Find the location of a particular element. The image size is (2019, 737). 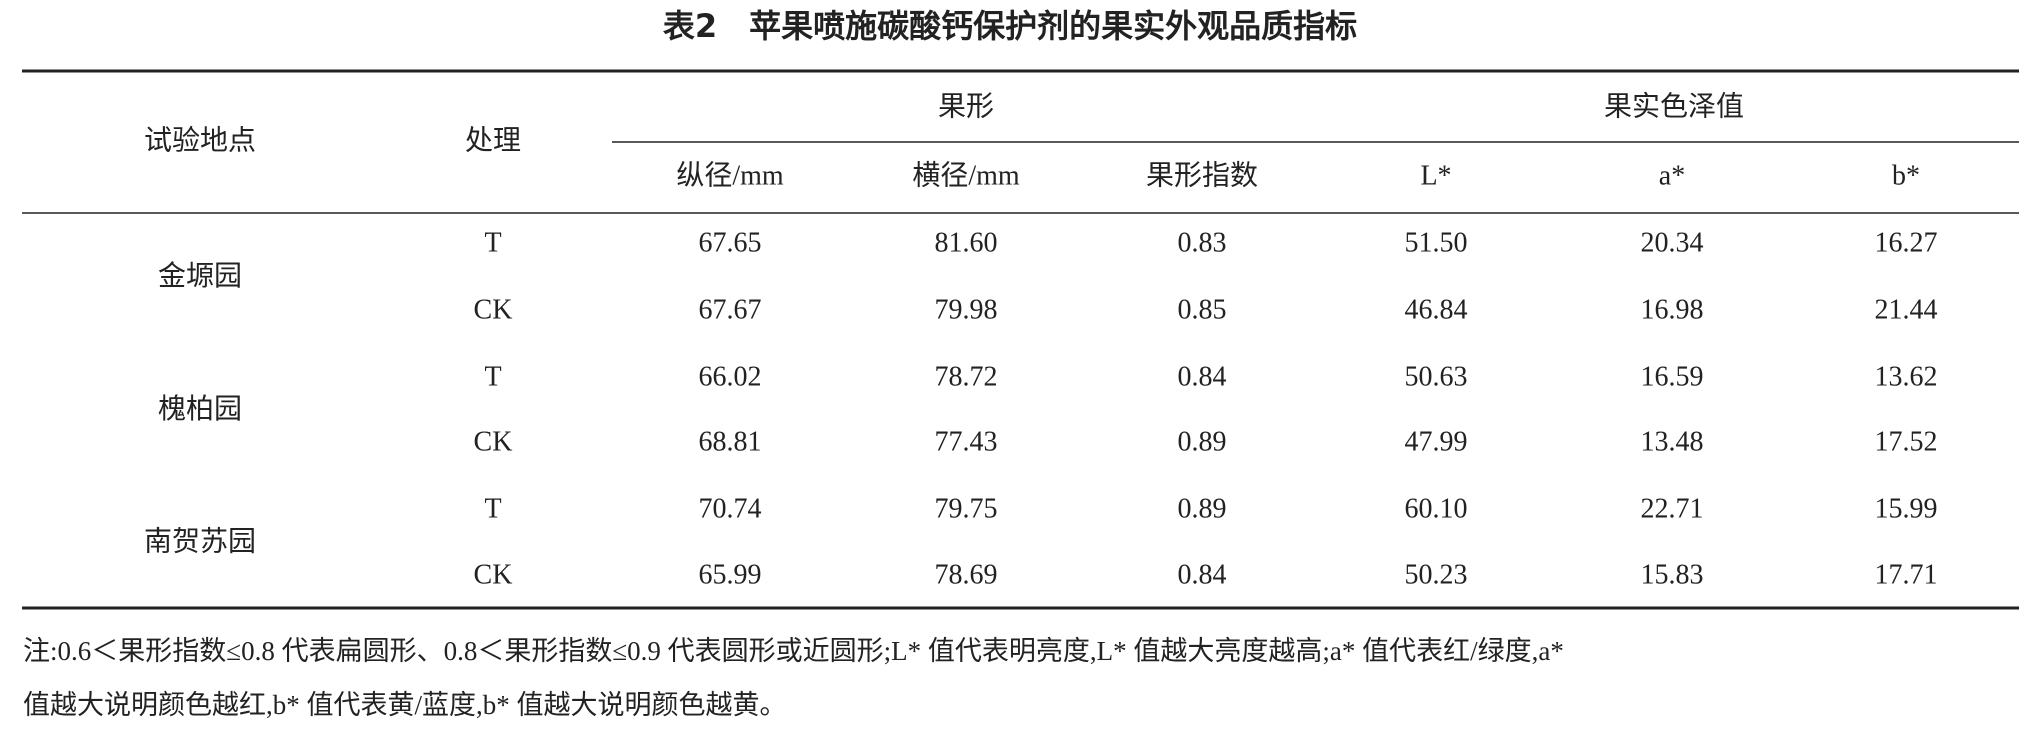

value-cell: 17.52 is located at coordinates (1906, 441).